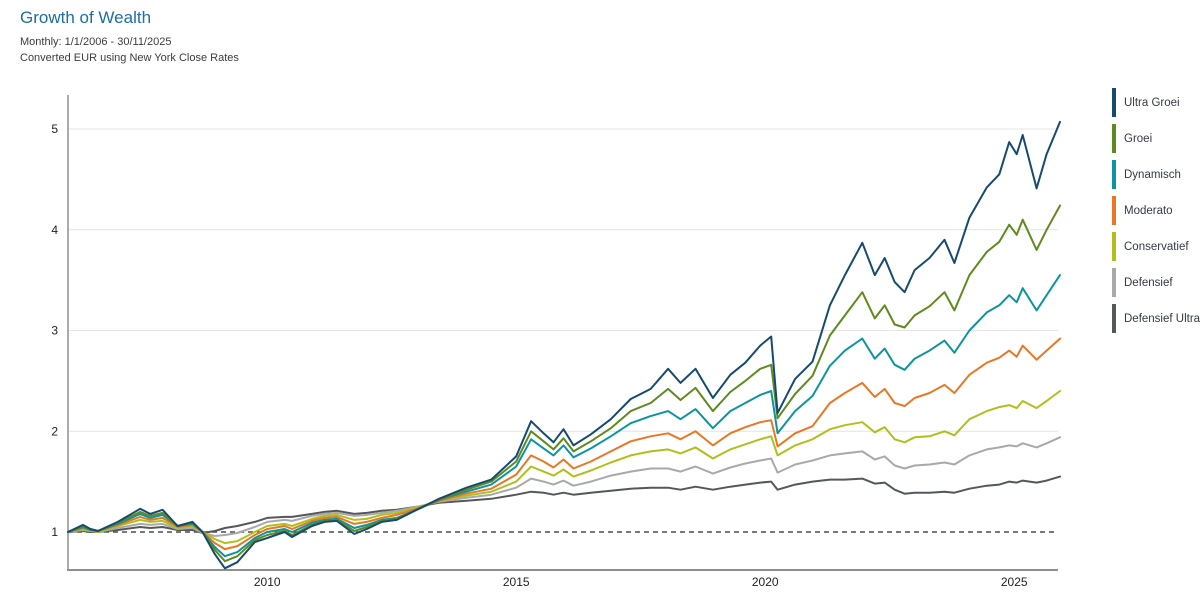  Describe the element at coordinates (86, 17) in the screenshot. I see `chart-title: Growth of Wealth` at that location.